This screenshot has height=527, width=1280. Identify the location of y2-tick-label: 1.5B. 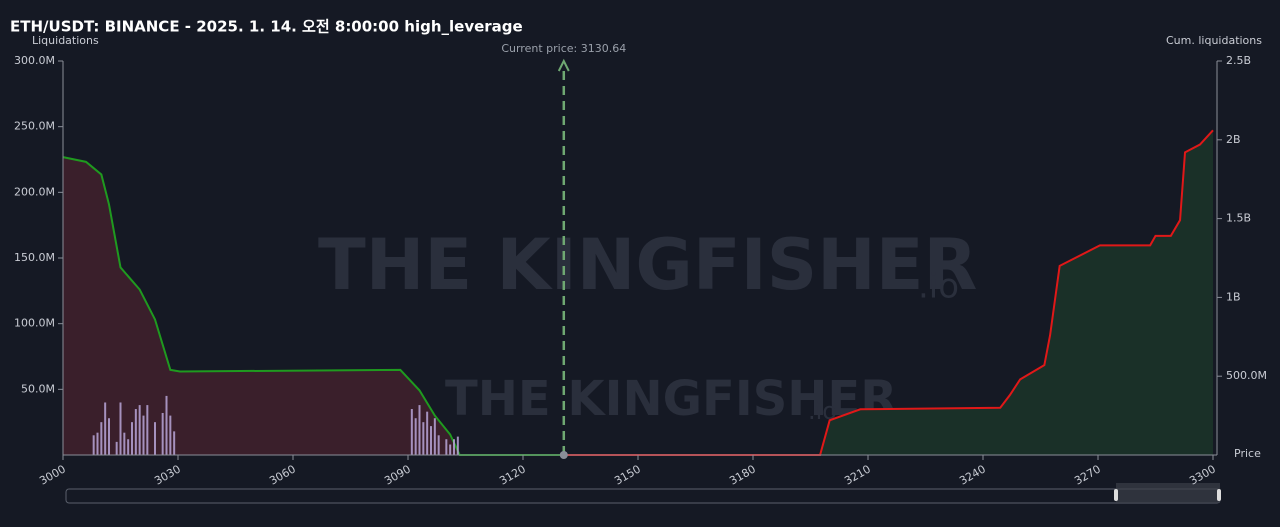
(1238, 218).